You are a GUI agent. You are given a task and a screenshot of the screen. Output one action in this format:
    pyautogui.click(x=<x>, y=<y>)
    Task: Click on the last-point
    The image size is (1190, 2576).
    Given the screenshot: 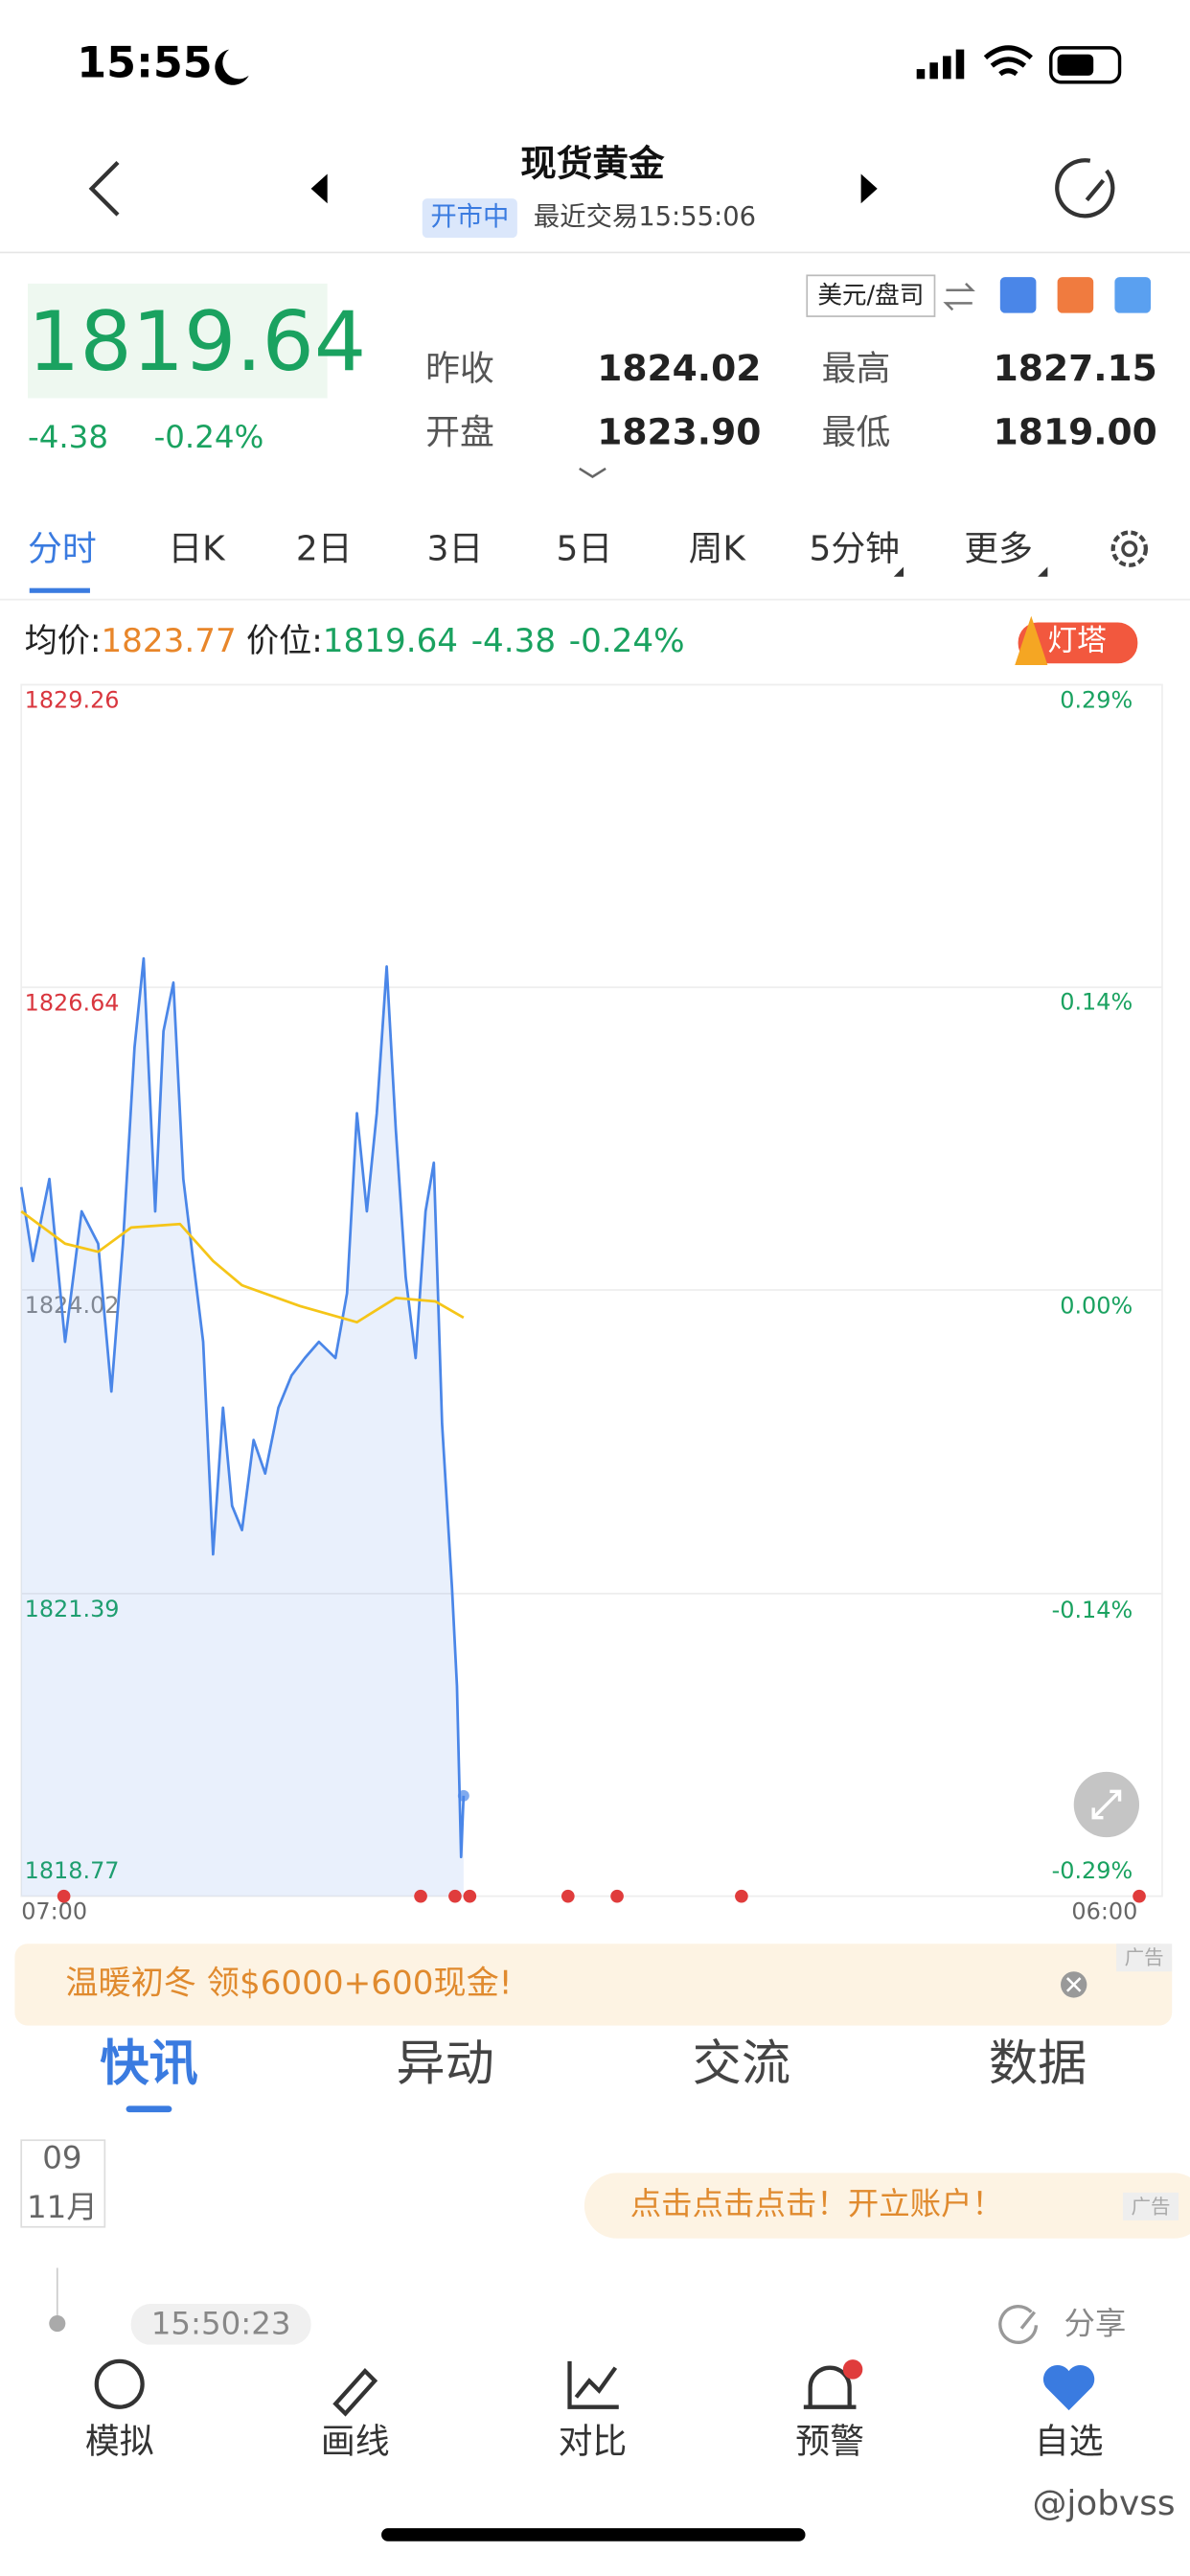 What is the action you would take?
    pyautogui.click(x=463, y=1795)
    